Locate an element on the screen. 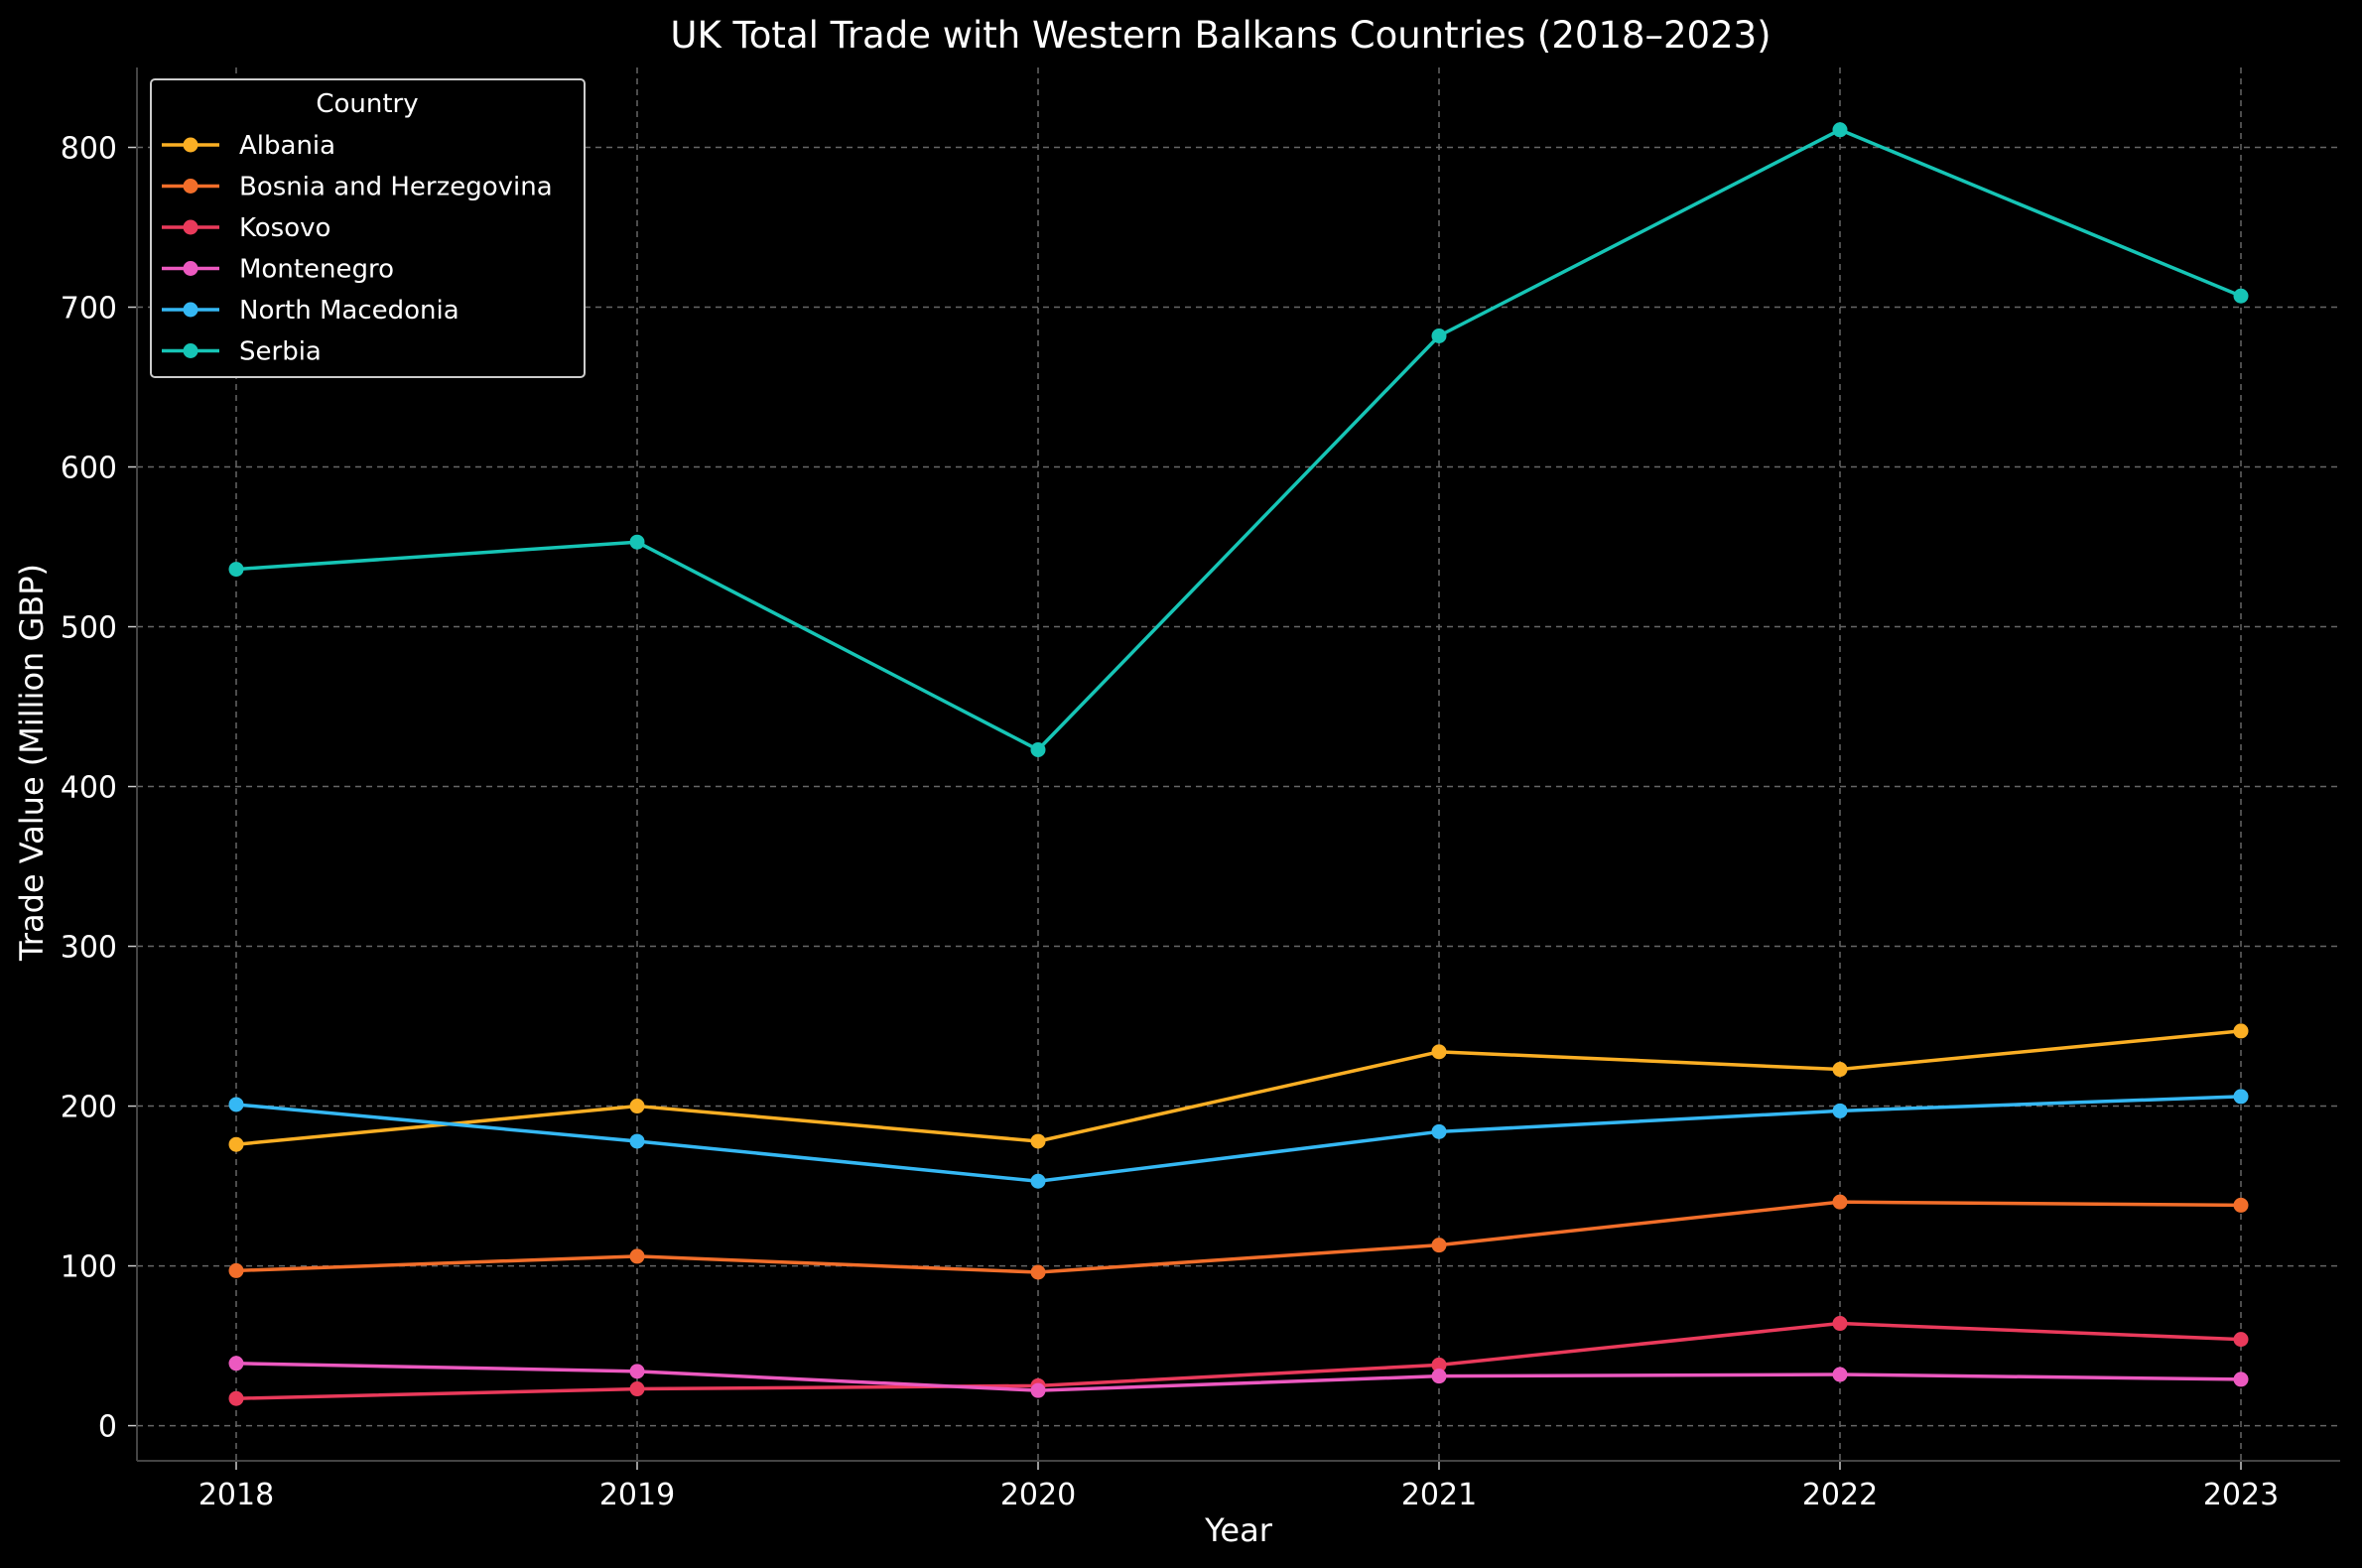 The width and height of the screenshot is (2362, 1568). x-tick-label: 2019 is located at coordinates (637, 1495).